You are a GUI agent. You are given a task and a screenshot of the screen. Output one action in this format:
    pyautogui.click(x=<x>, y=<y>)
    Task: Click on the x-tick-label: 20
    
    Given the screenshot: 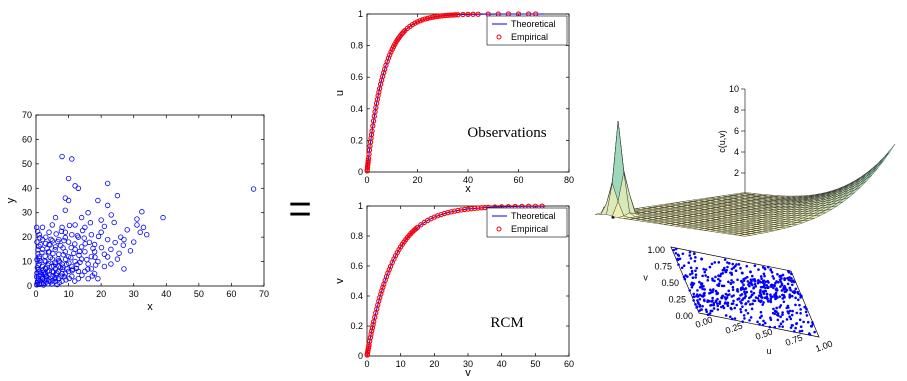 What is the action you would take?
    pyautogui.click(x=101, y=294)
    